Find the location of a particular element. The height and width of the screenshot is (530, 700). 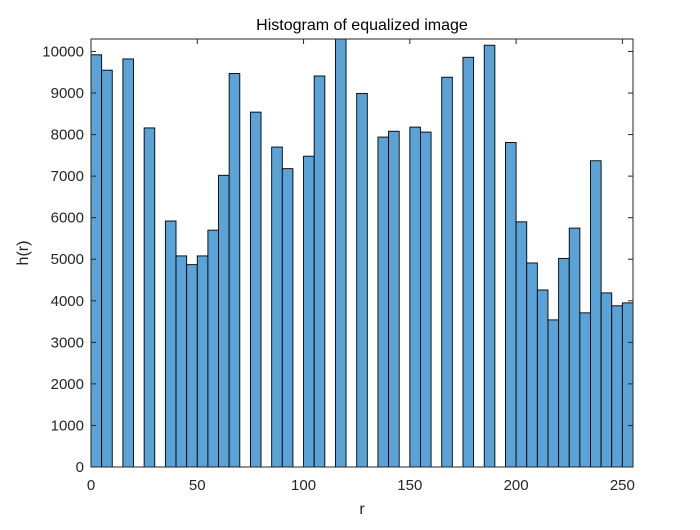

y-tick-label: 4000 is located at coordinates (67, 301).